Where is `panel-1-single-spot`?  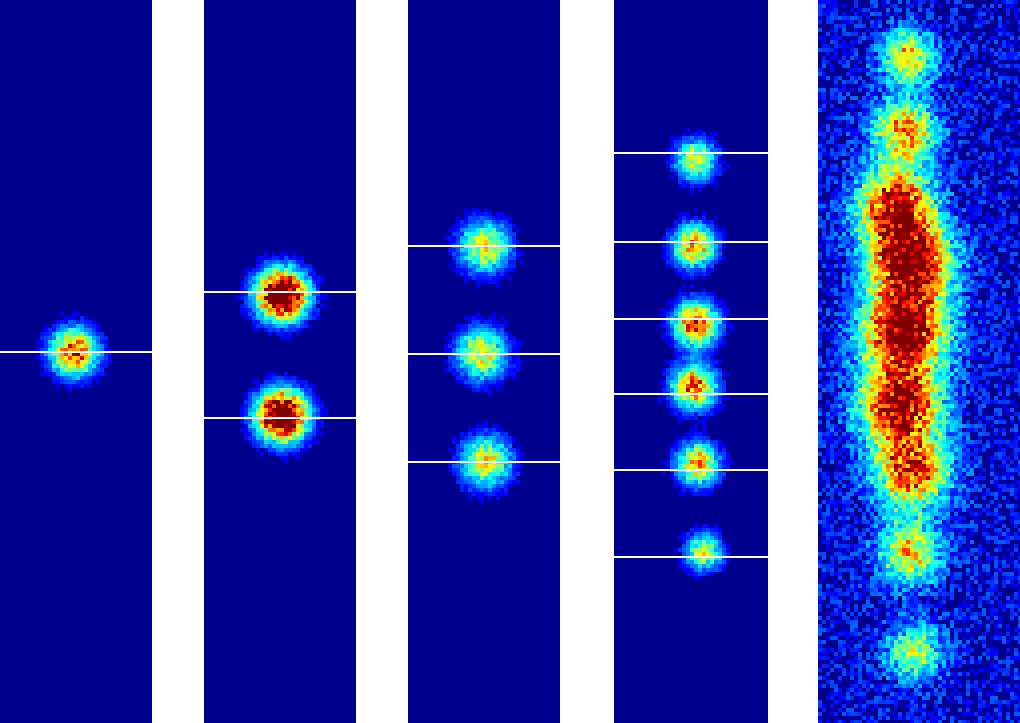
panel-1-single-spot is located at coordinates (76, 361).